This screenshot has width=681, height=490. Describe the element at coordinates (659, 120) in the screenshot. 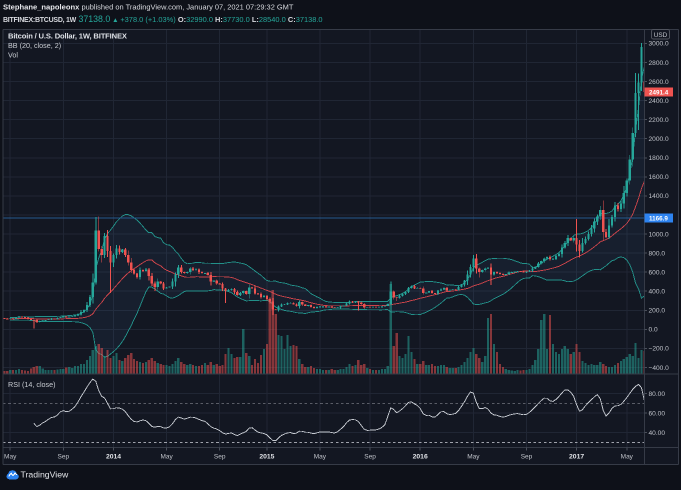

I see `svg-text: 2200.0` at that location.